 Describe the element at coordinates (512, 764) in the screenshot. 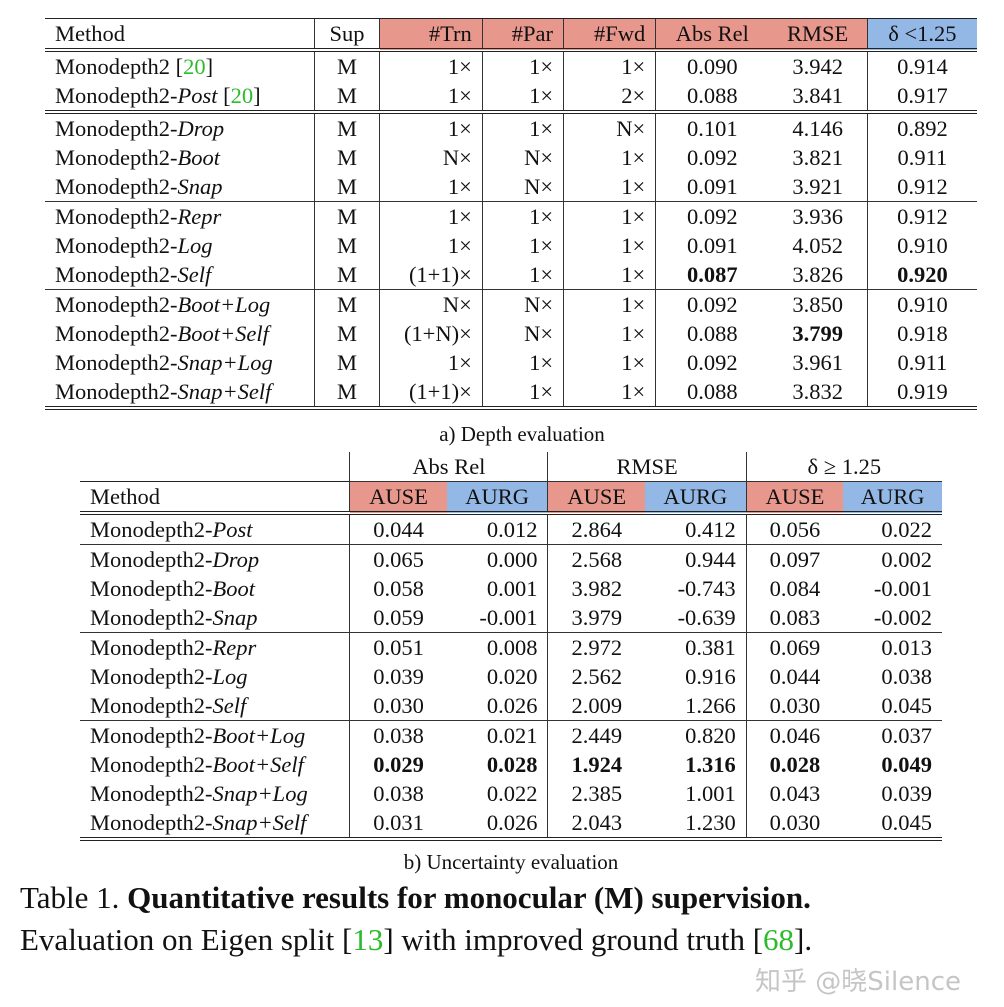

I see `table-cell: 0.028` at that location.